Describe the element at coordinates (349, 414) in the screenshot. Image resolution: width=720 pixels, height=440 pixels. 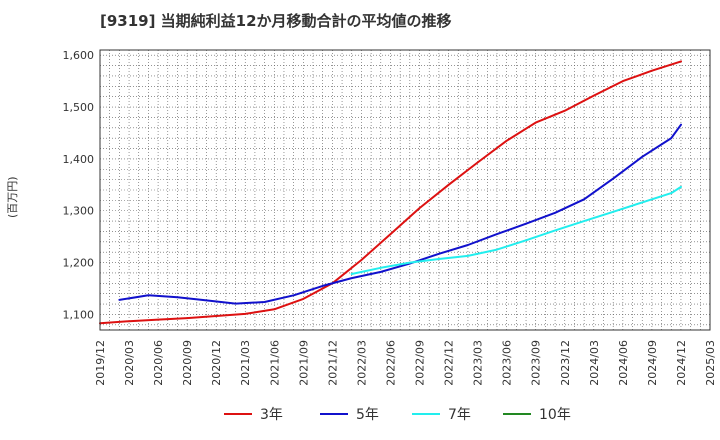
I see `legend-item: 5年` at that location.